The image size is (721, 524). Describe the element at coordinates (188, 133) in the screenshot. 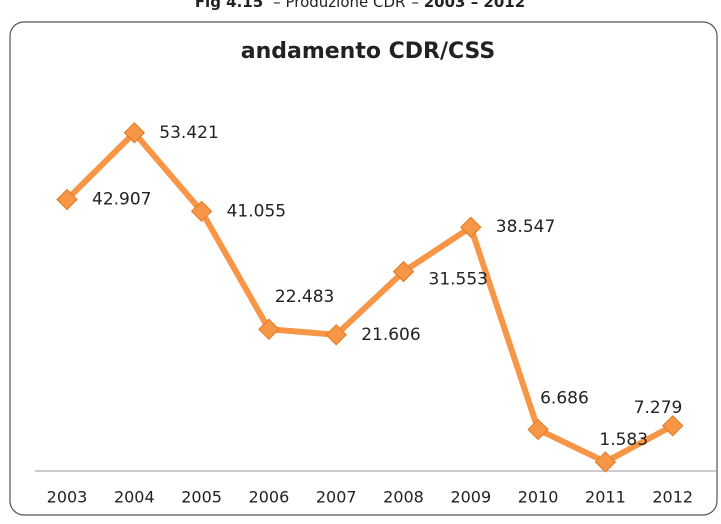

I see `data-label: 53.421` at that location.